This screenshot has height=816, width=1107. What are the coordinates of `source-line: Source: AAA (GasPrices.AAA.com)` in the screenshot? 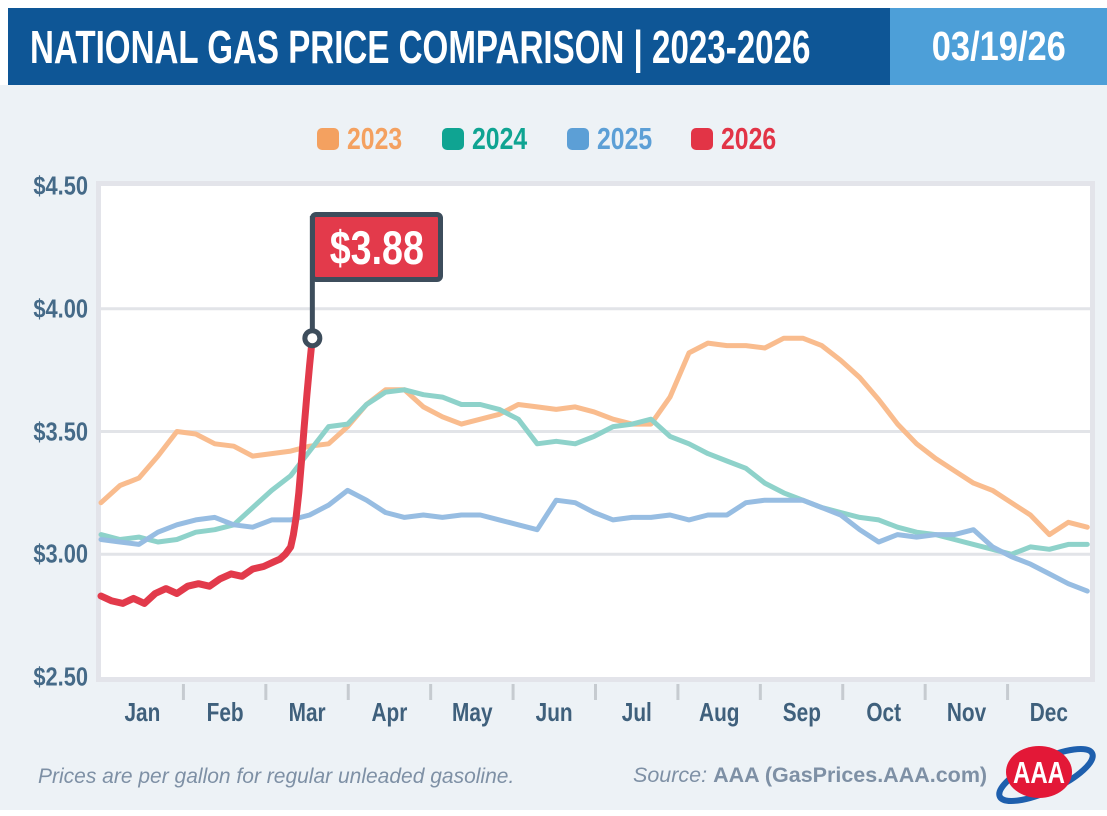 It's located at (810, 775).